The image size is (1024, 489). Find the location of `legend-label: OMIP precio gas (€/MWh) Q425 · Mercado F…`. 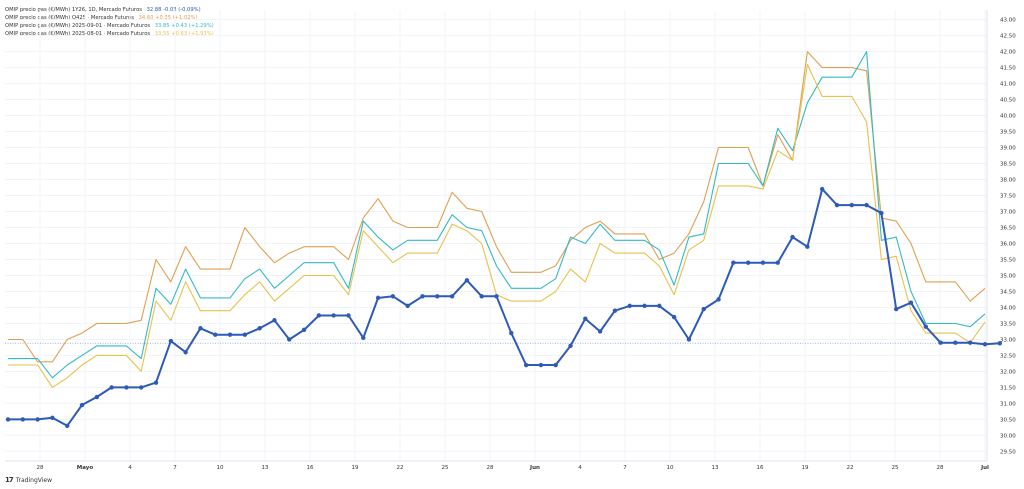

legend-label: OMIP precio gas (€/MWh) Q425 · Mercado F… is located at coordinates (69, 18).